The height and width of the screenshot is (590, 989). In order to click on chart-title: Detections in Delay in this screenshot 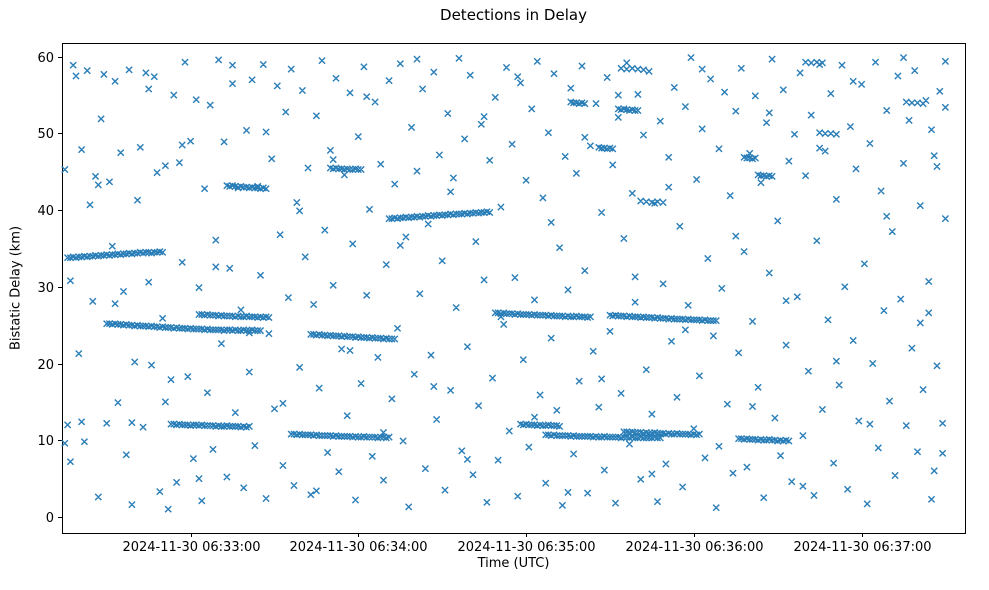, I will do `click(513, 15)`.